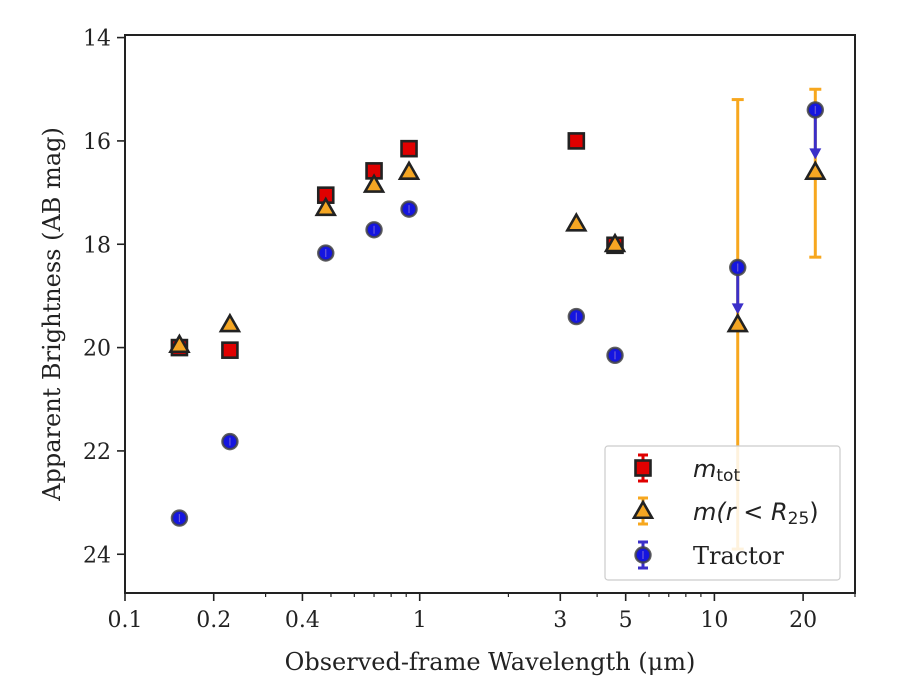 The image size is (900, 700). Describe the element at coordinates (97, 39) in the screenshot. I see `y-tick-label: 14` at that location.